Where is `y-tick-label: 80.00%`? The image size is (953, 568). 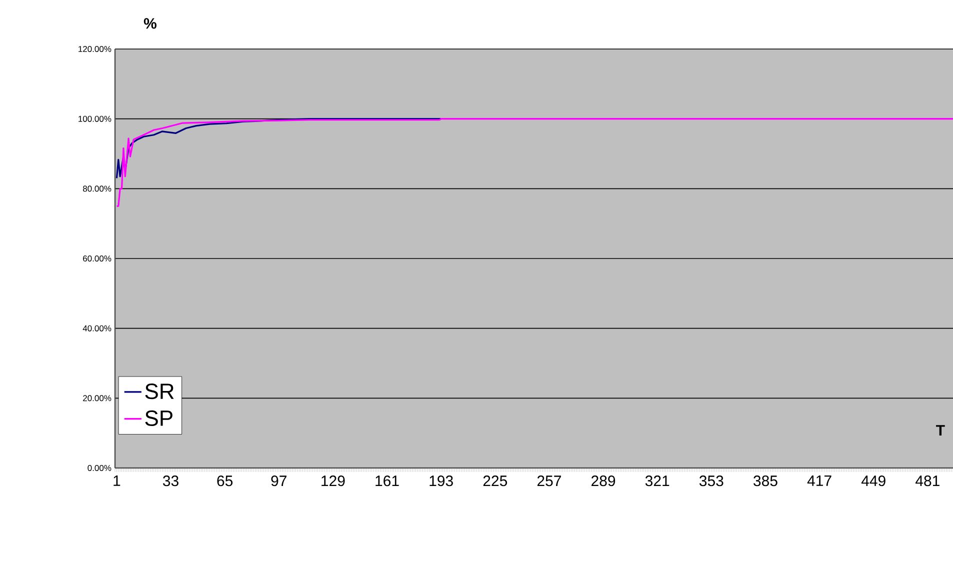
y-tick-label: 80.00% is located at coordinates (97, 189).